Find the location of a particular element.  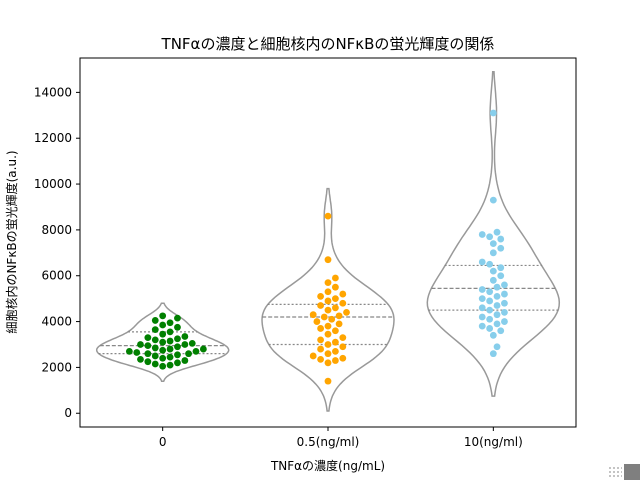

violin-body is located at coordinates (493, 234).